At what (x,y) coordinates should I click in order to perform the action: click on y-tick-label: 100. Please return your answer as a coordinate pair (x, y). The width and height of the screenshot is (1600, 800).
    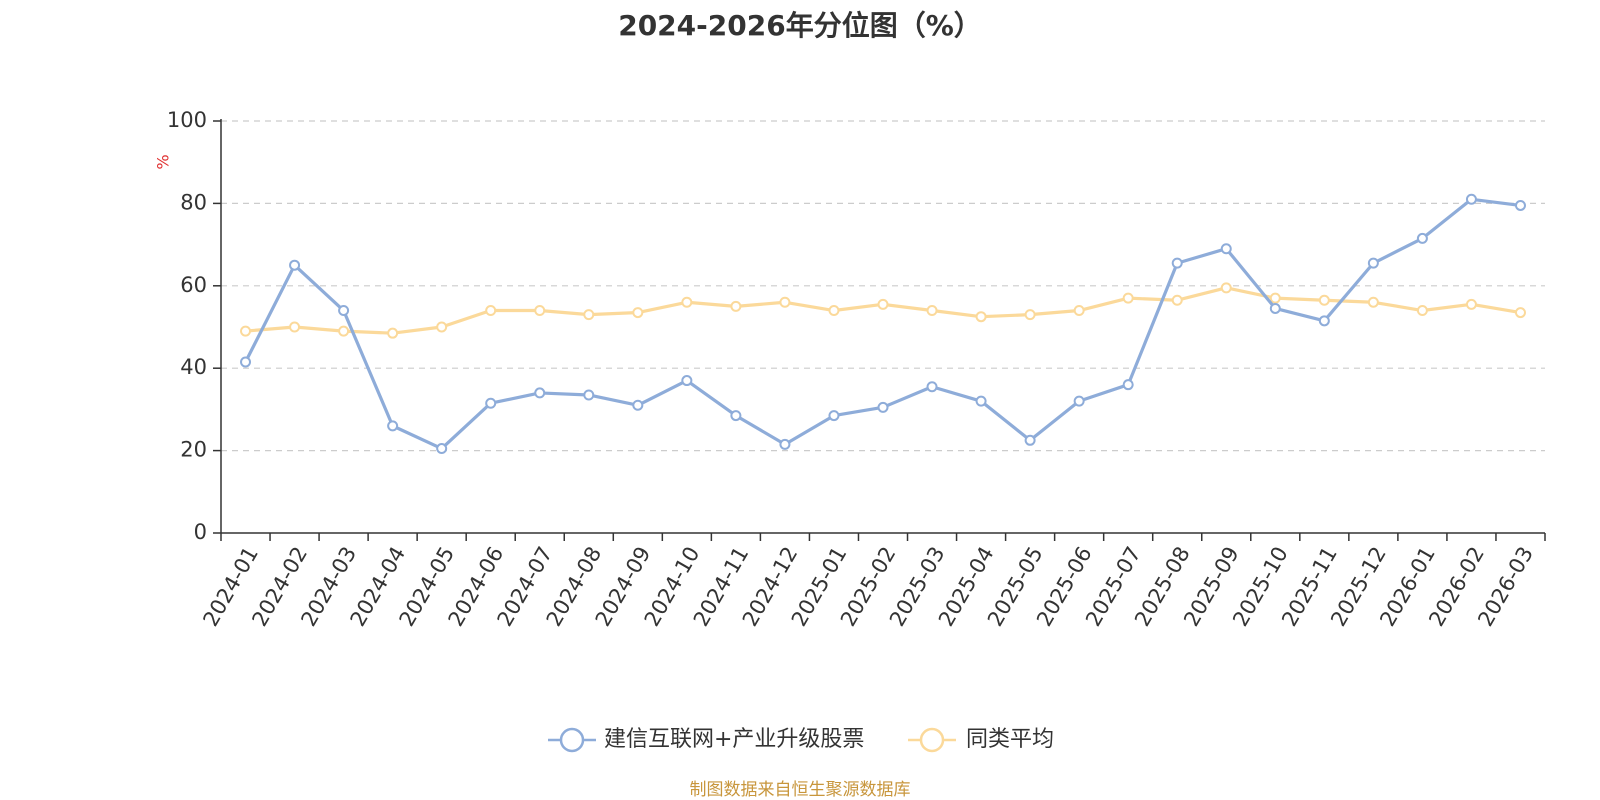
    Looking at the image, I should click on (187, 120).